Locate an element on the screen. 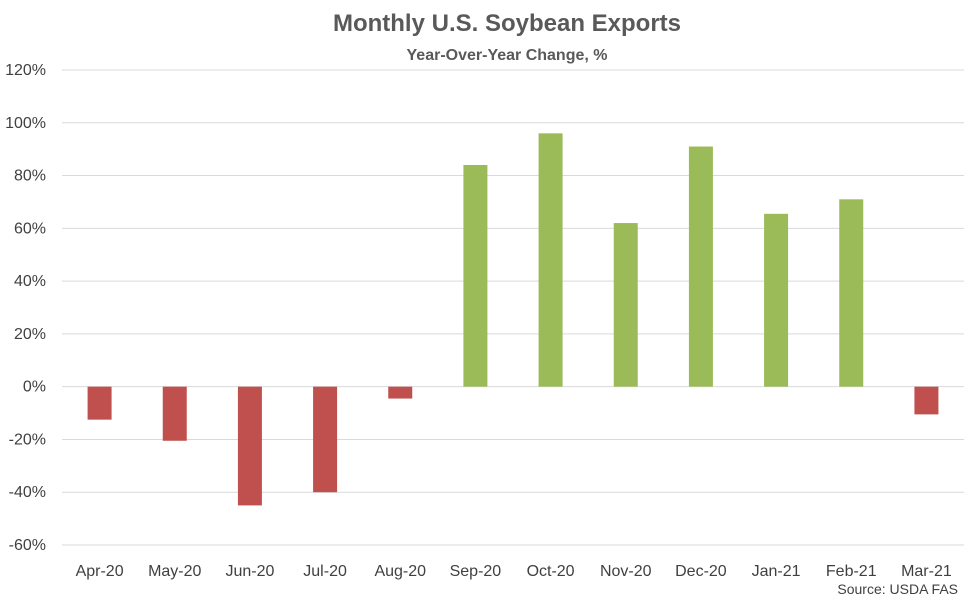 Image resolution: width=976 pixels, height=601 pixels. source-note: Source: USDA FAS is located at coordinates (897, 589).